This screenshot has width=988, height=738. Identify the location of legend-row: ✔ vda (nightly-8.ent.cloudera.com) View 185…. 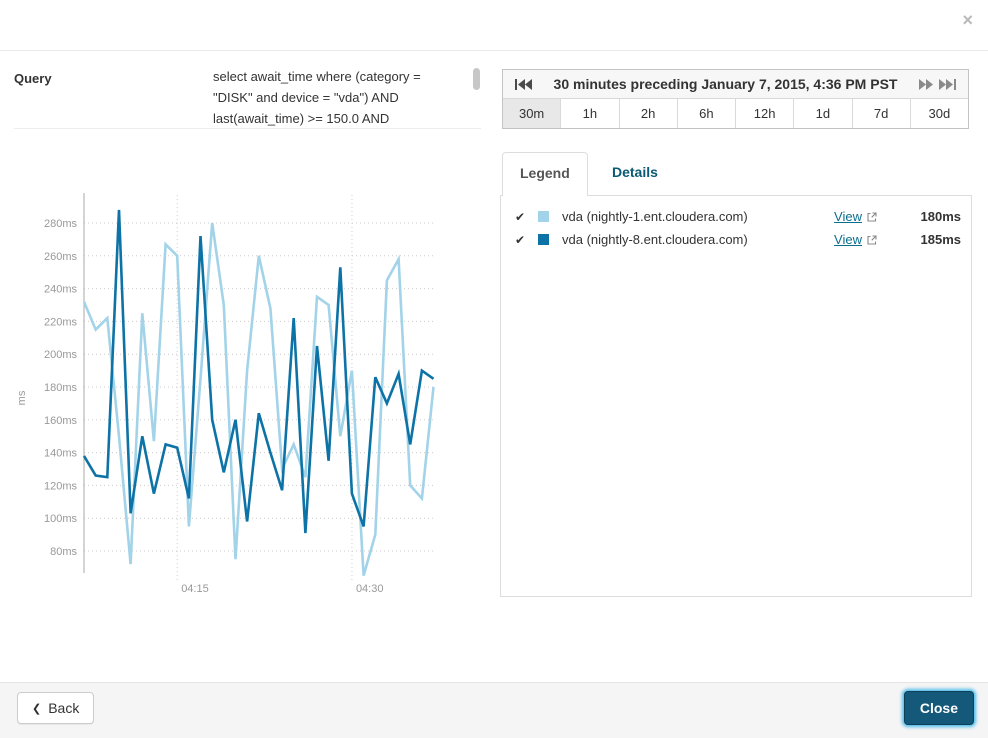
(736, 239).